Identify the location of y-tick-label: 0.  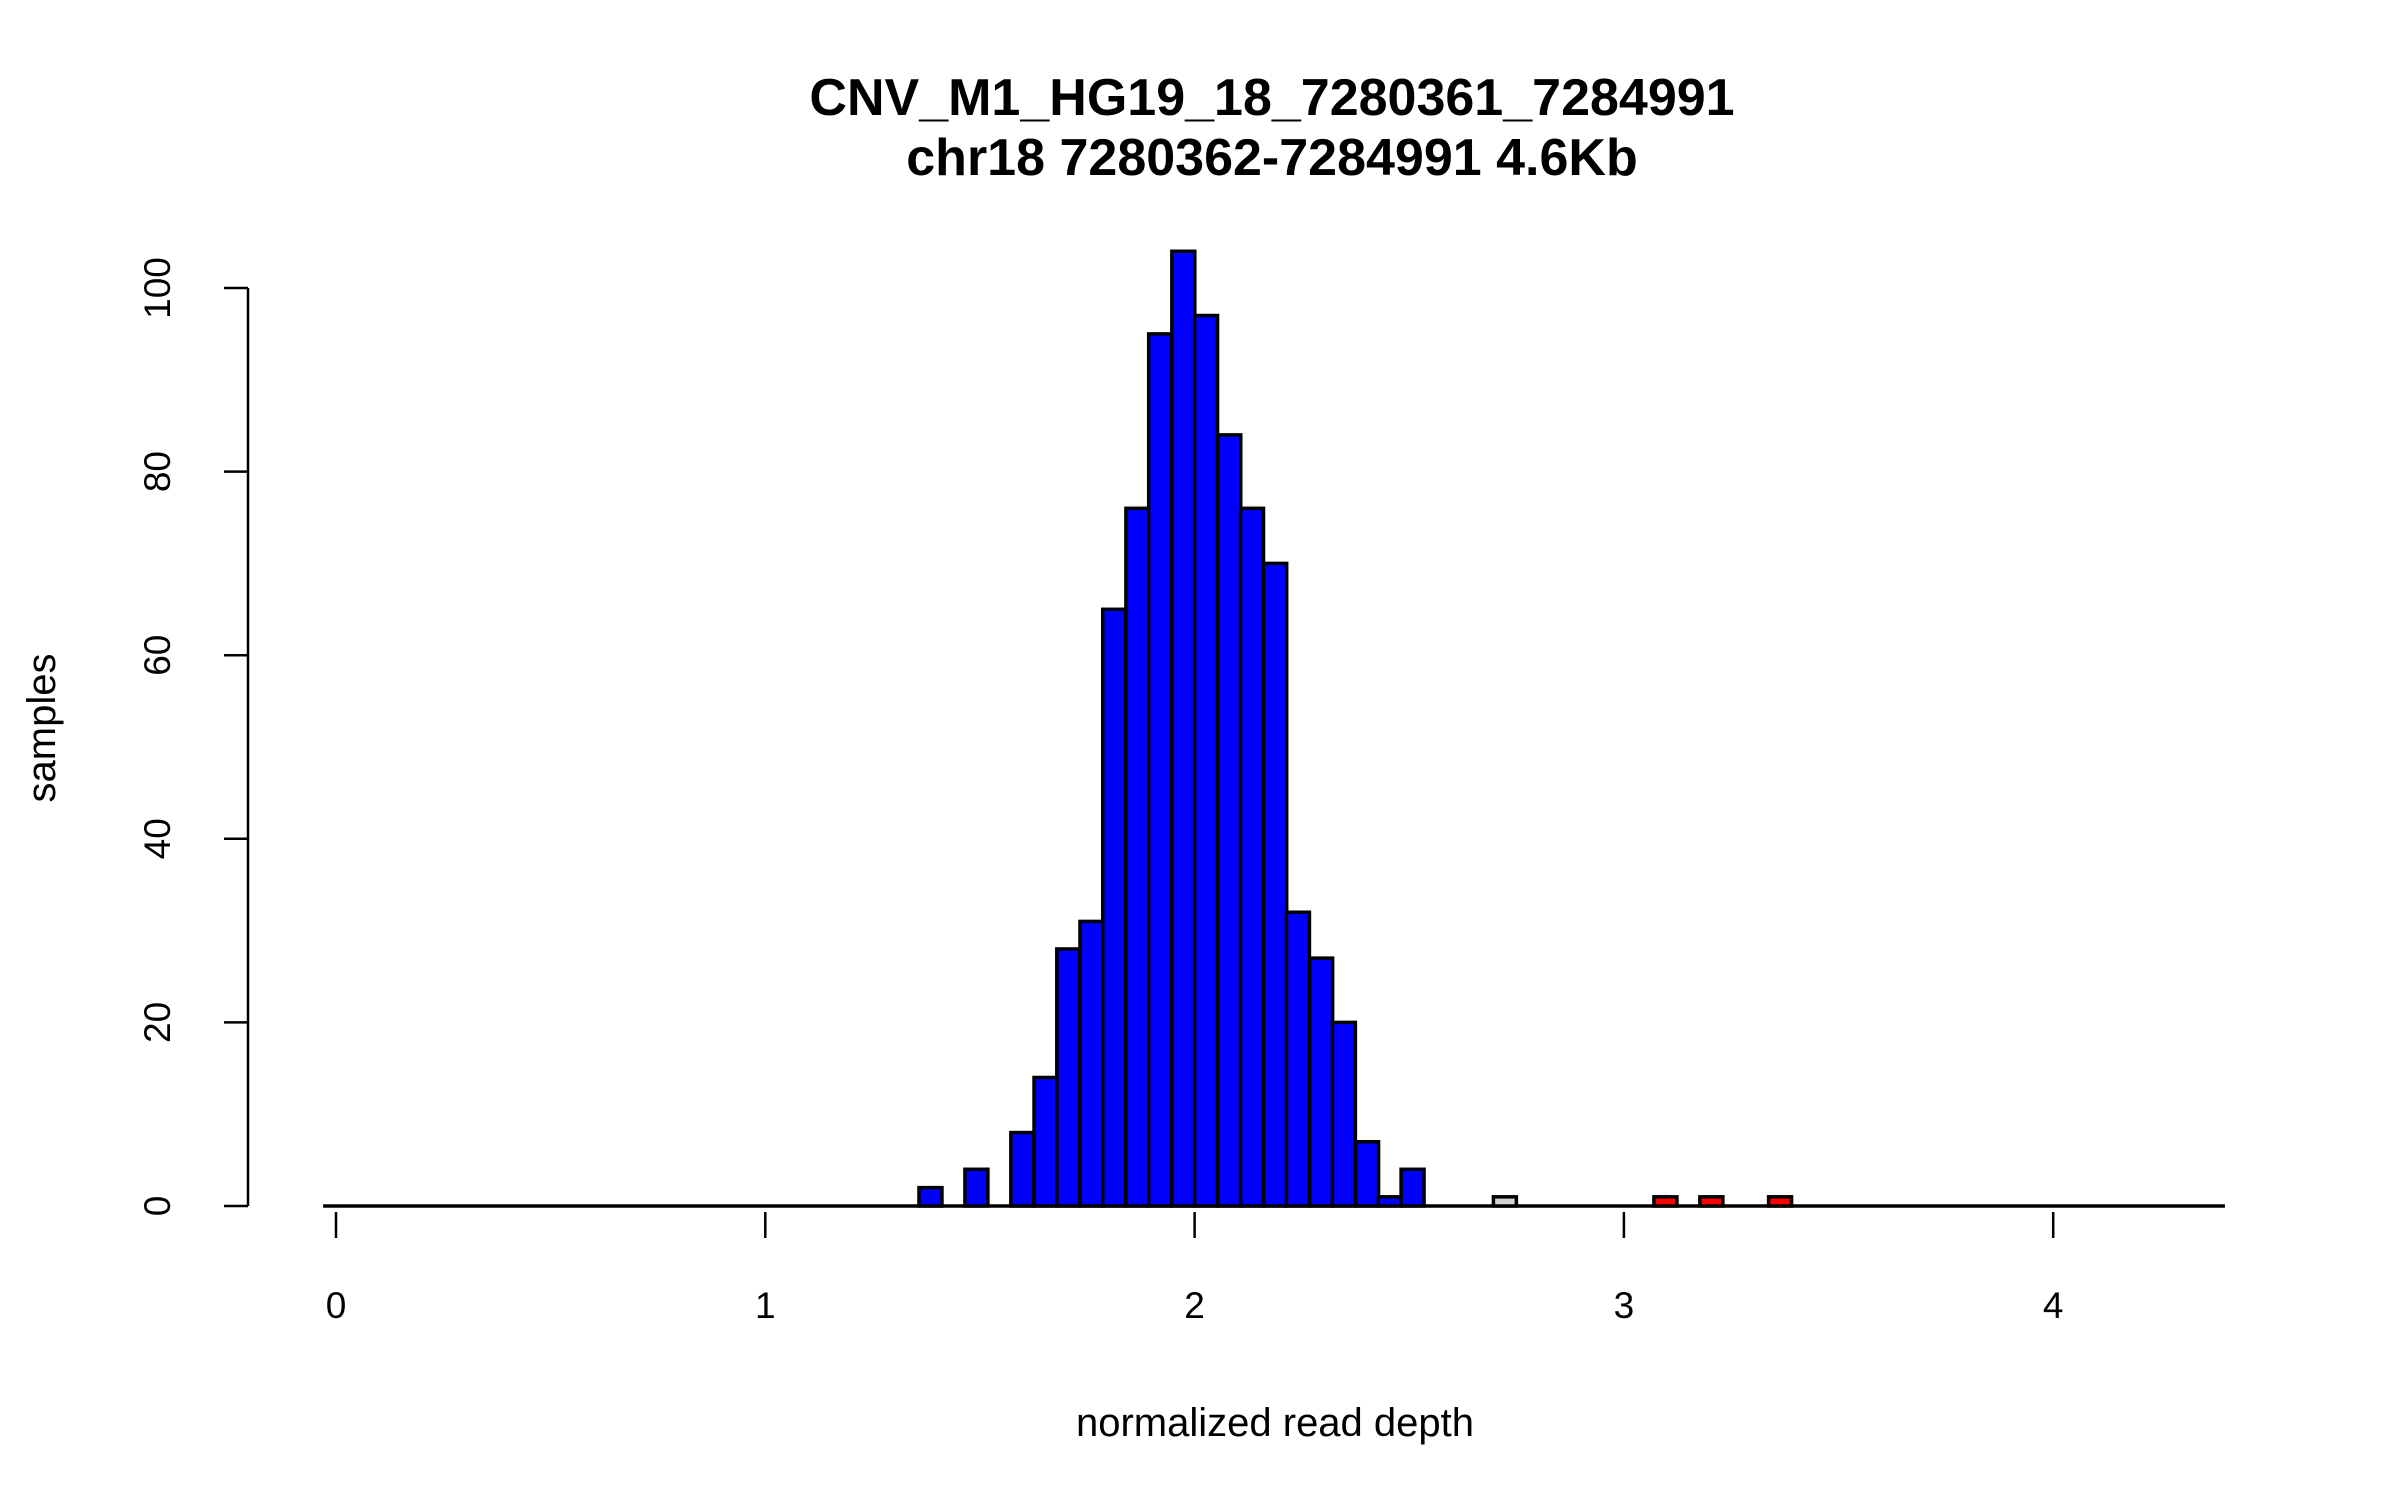
(157, 1206).